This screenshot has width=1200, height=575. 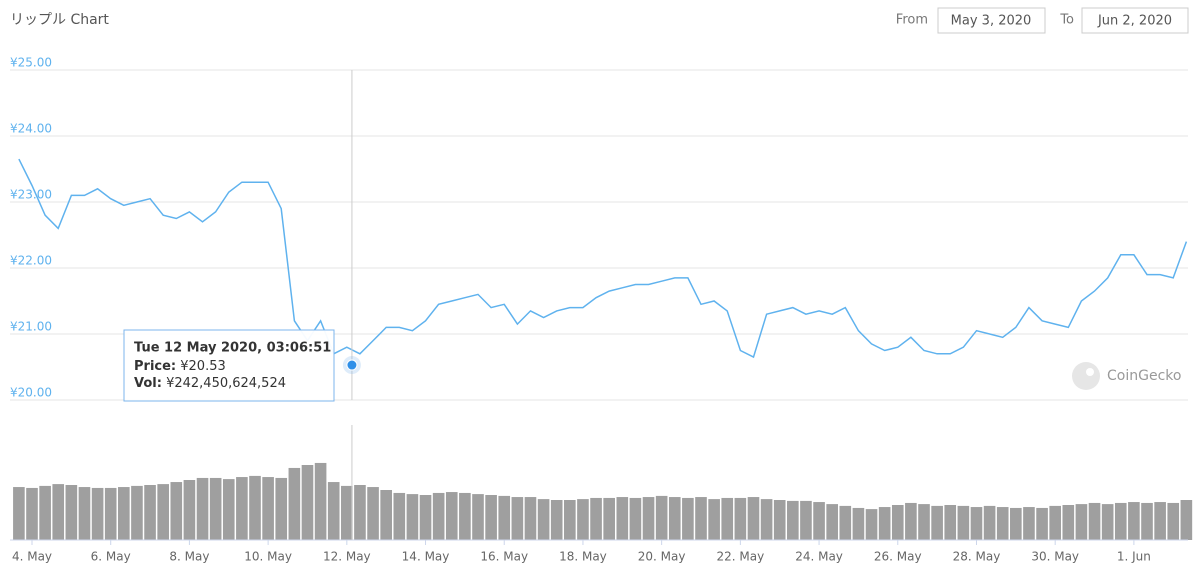 I want to click on to-input, so click(x=1135, y=20).